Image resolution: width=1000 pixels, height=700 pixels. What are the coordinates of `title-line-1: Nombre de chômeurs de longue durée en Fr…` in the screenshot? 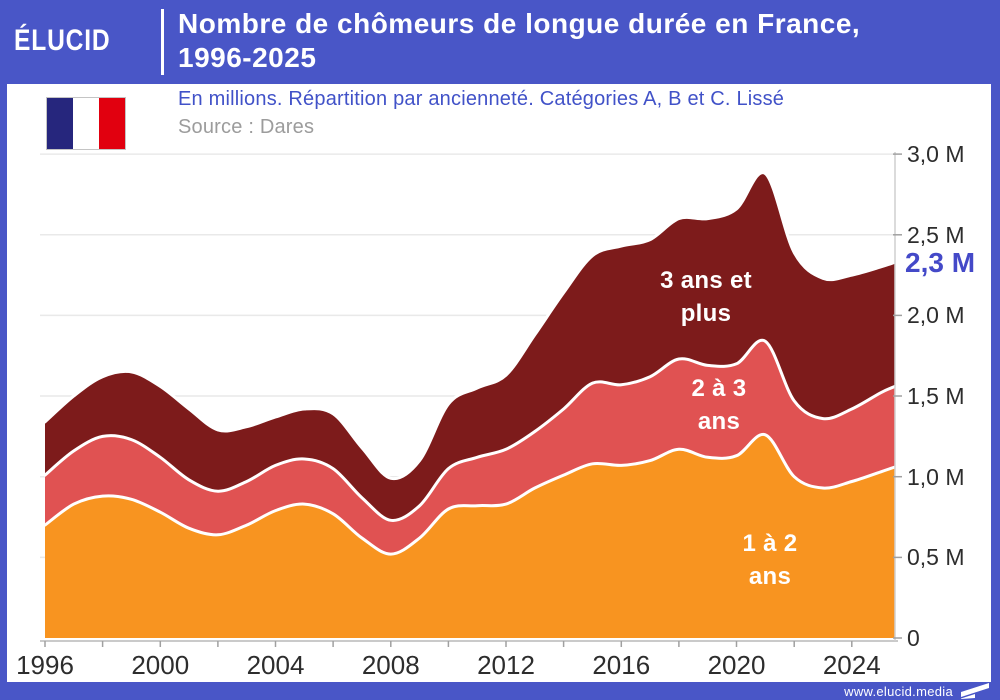 It's located at (519, 23).